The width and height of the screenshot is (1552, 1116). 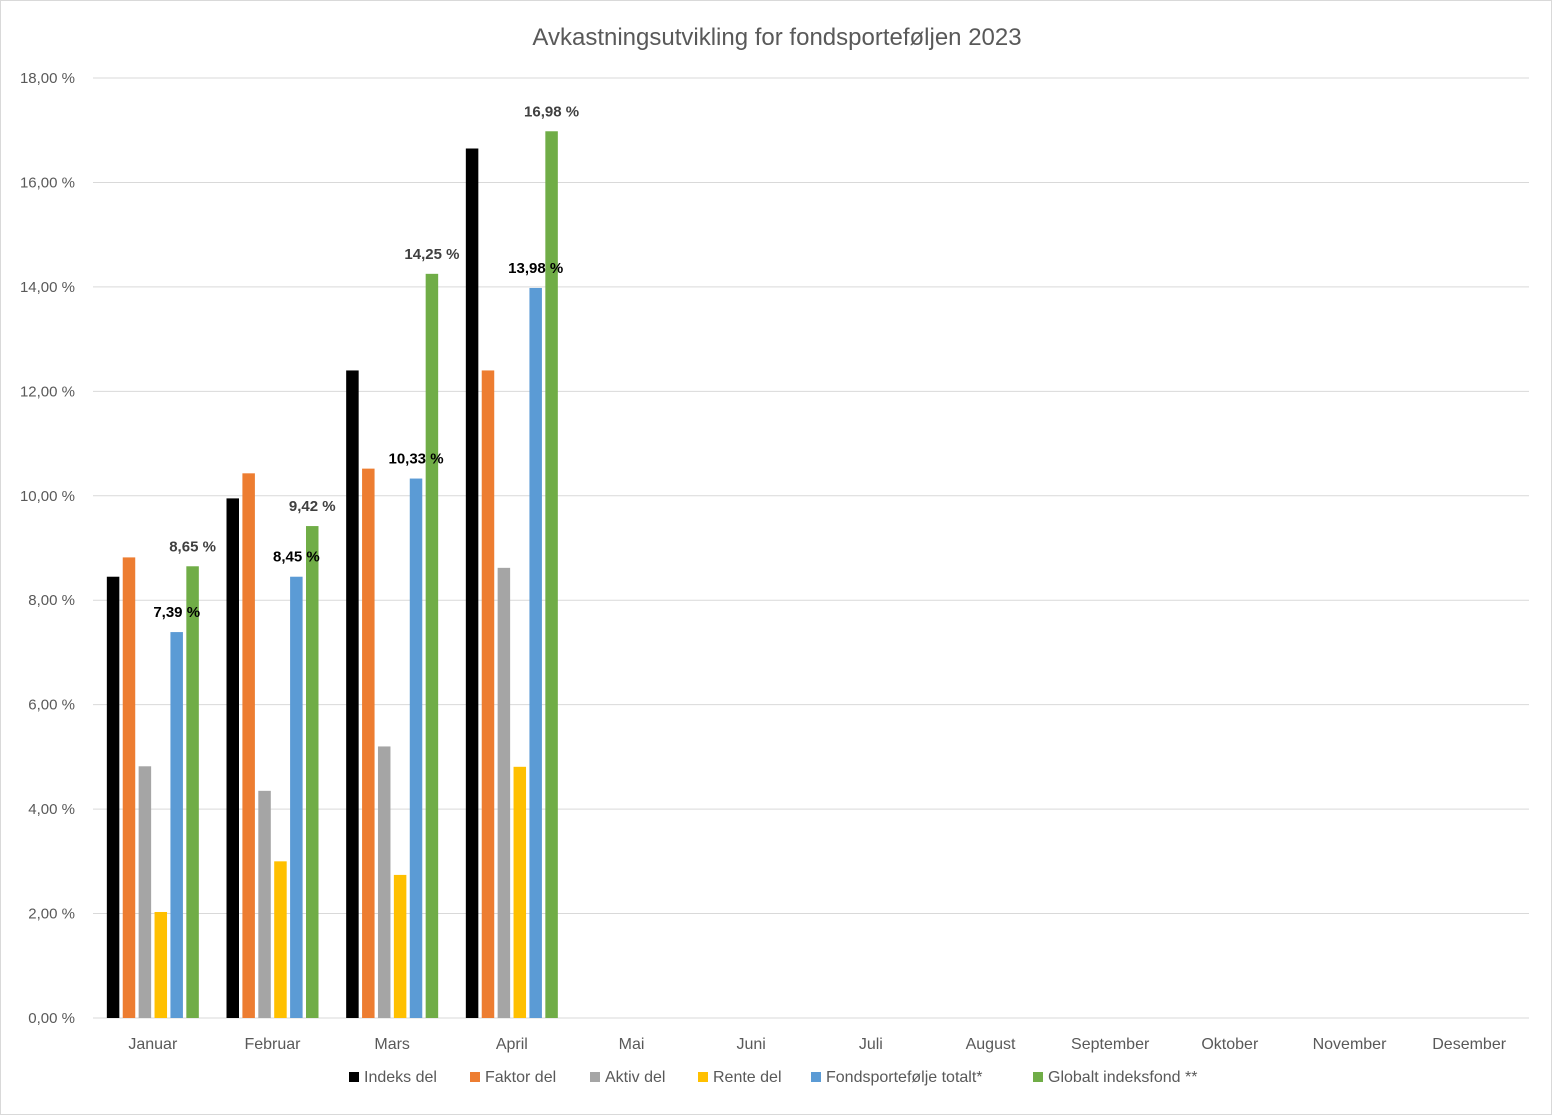 I want to click on y-tick-label: 10,00 %, so click(x=47, y=496).